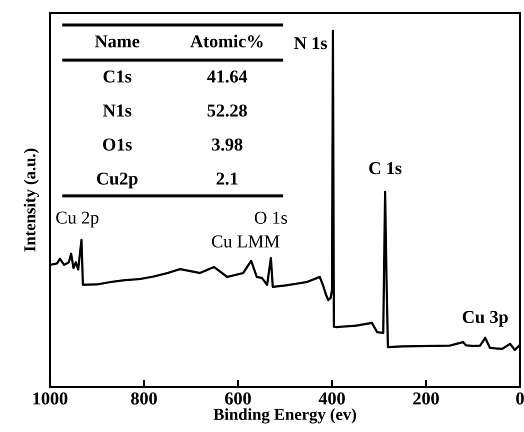 The height and width of the screenshot is (432, 524). Describe the element at coordinates (227, 110) in the screenshot. I see `annotation: 52.28` at that location.